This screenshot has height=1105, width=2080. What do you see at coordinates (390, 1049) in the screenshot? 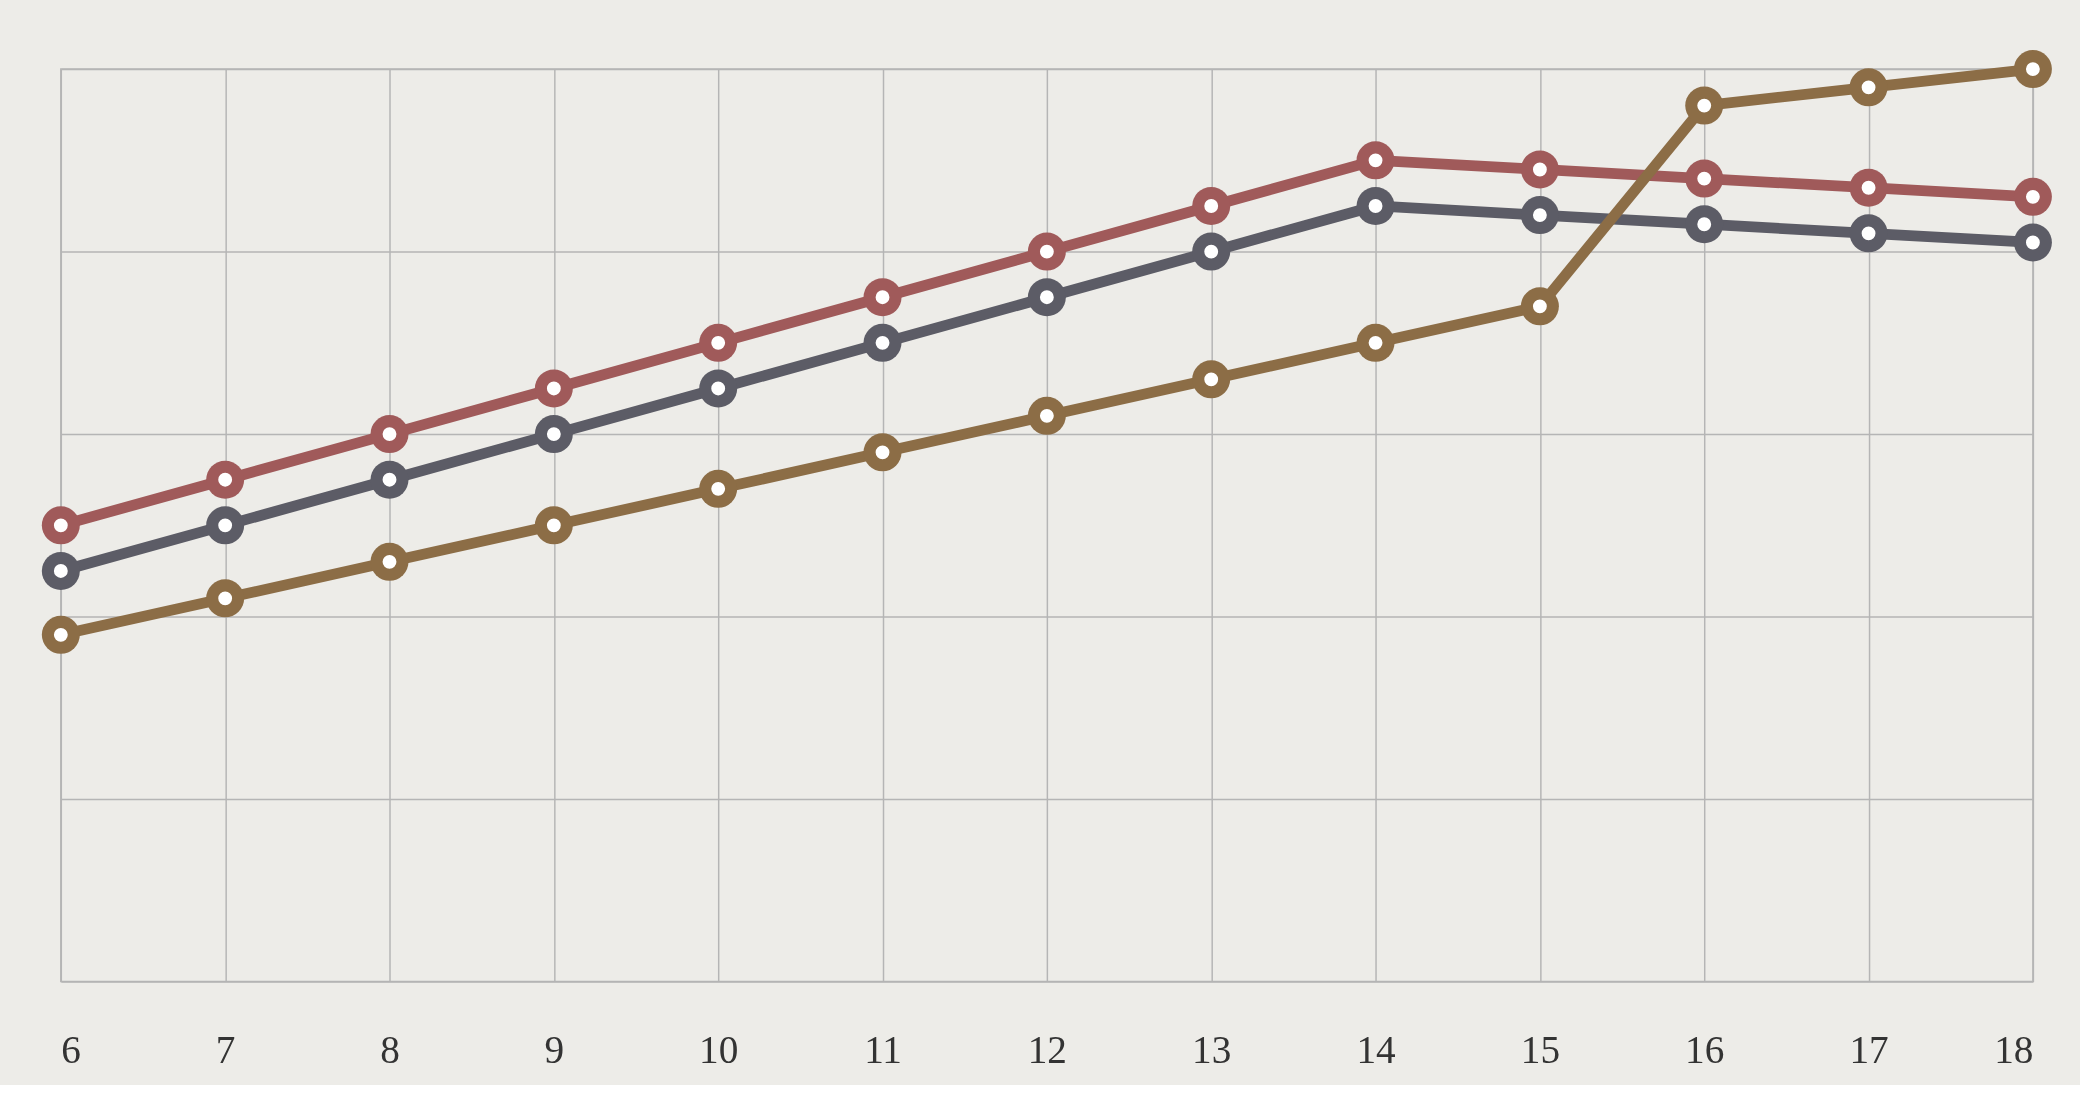
I see `x-tick-label: 8` at bounding box center [390, 1049].